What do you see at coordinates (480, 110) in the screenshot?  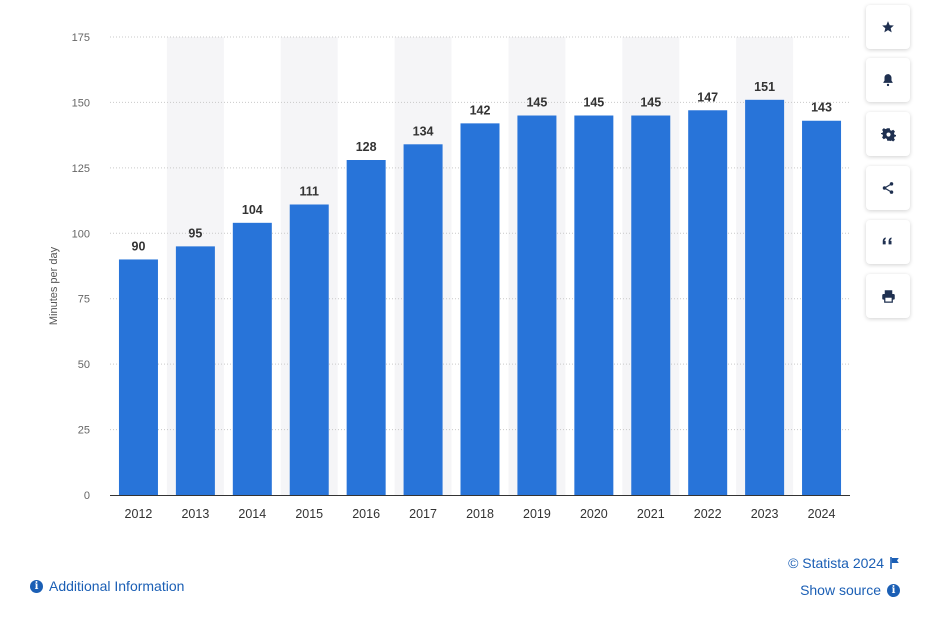 I see `data-label: 142` at bounding box center [480, 110].